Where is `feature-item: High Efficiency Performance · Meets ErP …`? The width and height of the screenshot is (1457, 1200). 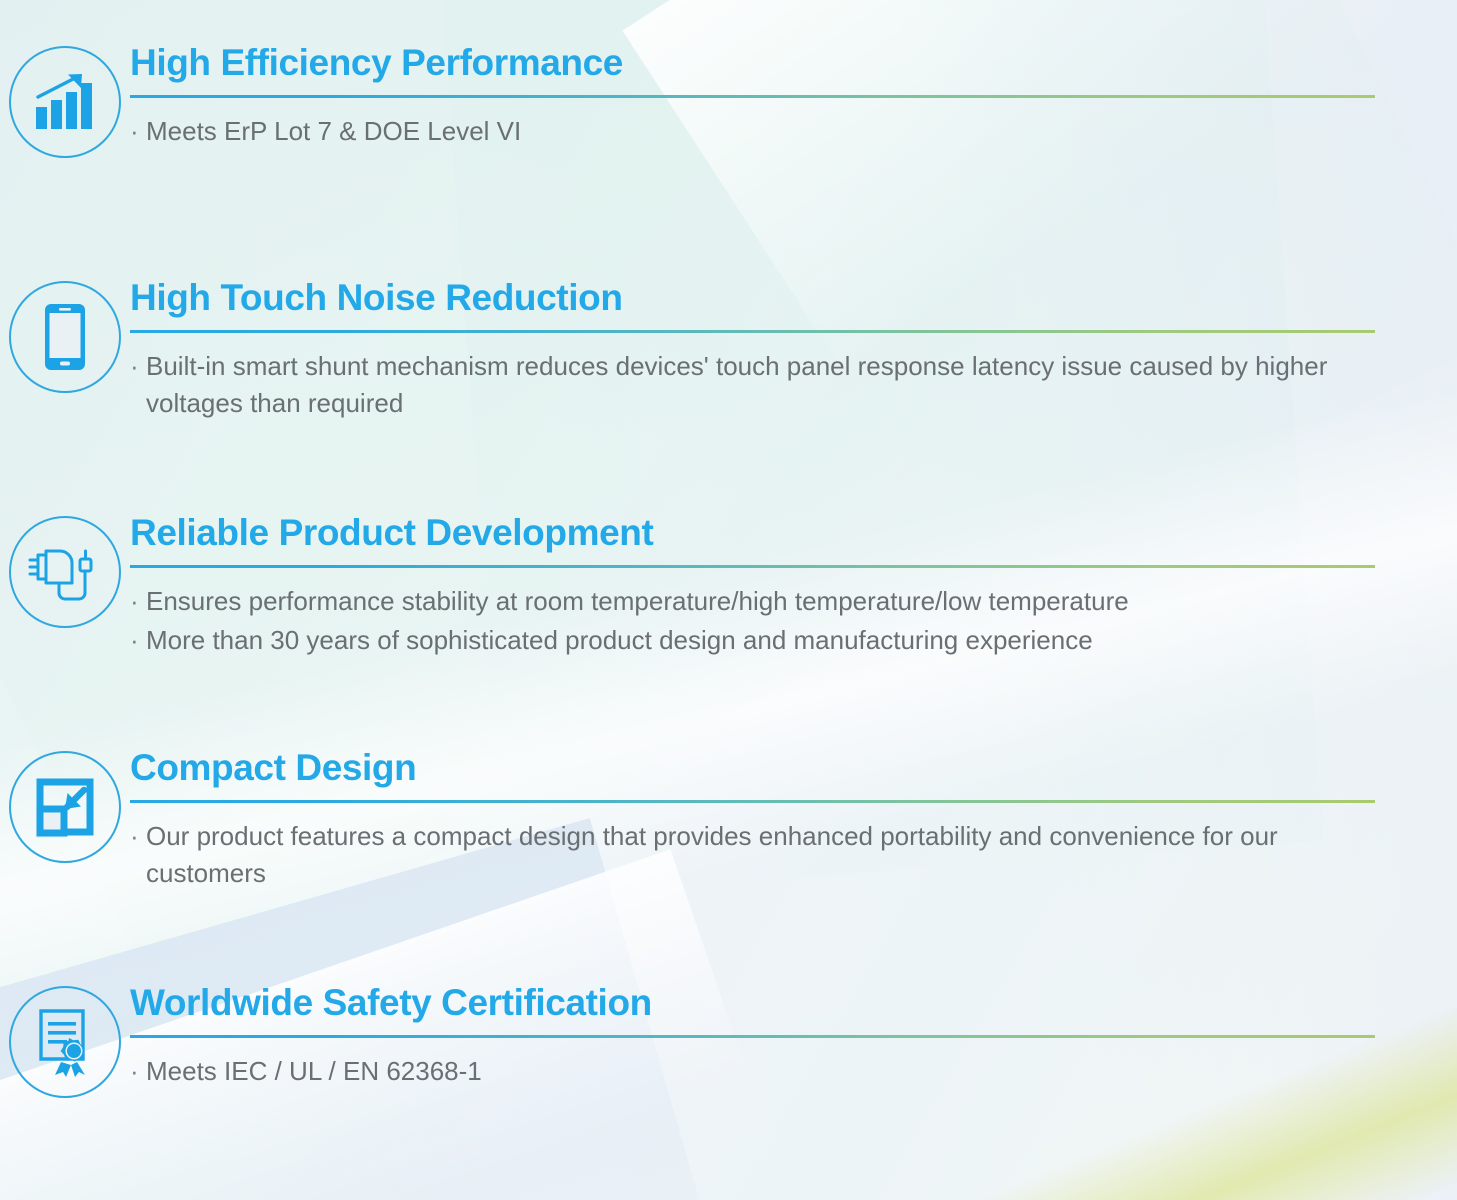
feature-item: High Efficiency Performance · Meets ErP … is located at coordinates (728, 101).